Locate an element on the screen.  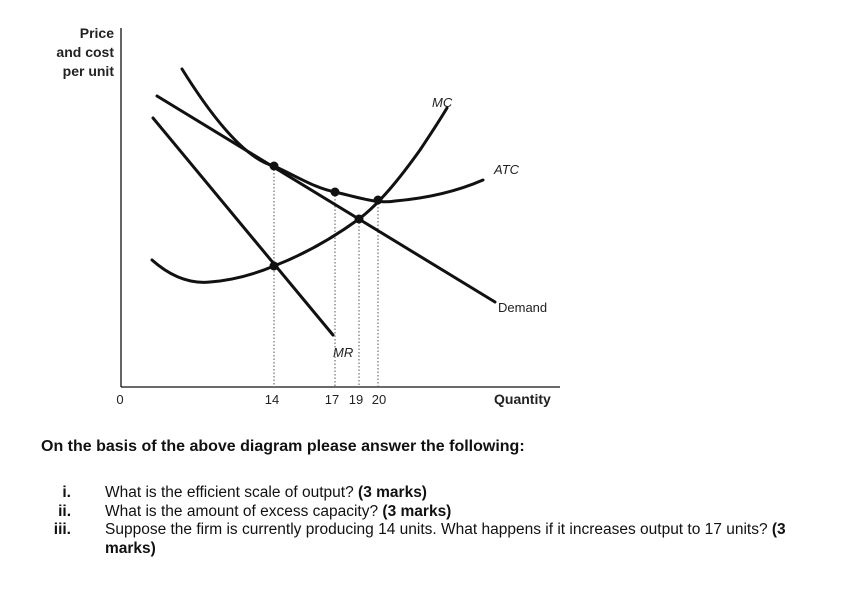
question-number: iii. is located at coordinates (62, 529).